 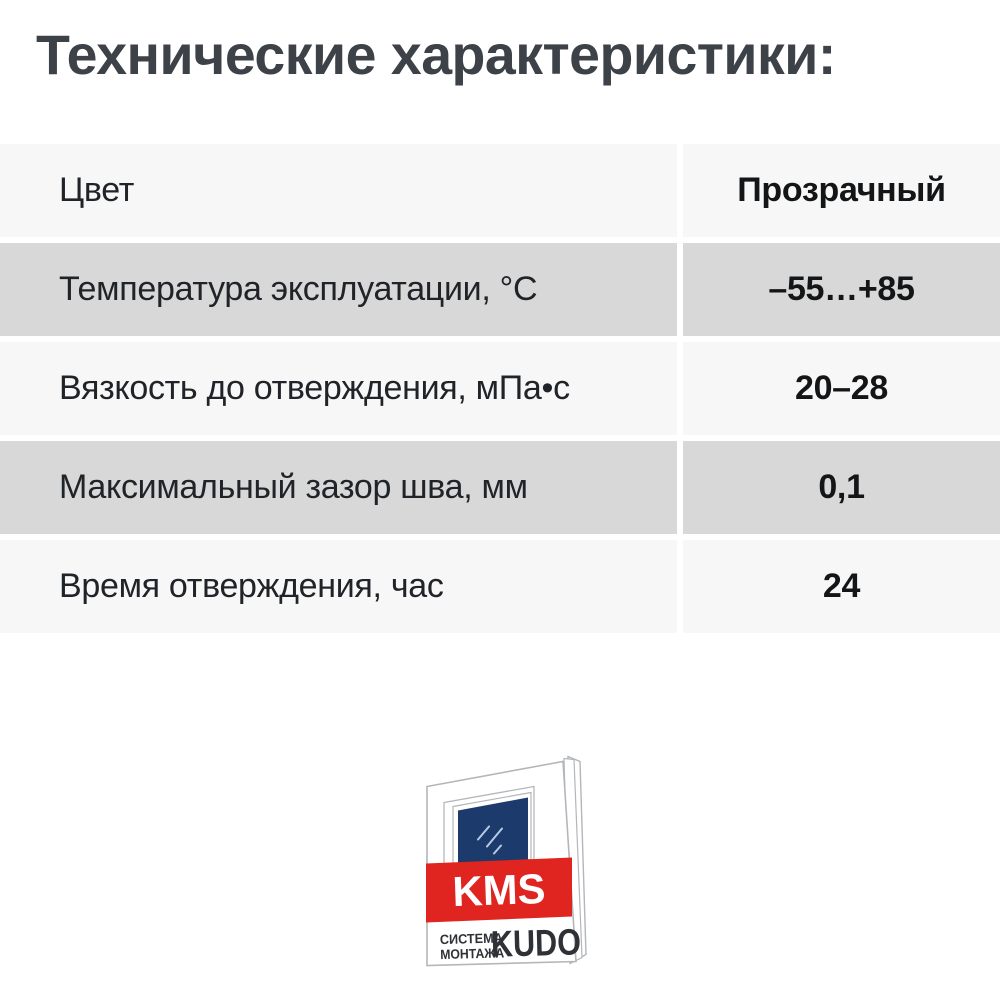 What do you see at coordinates (472, 938) in the screenshot?
I see `system-label-line1: СИСТЕМА` at bounding box center [472, 938].